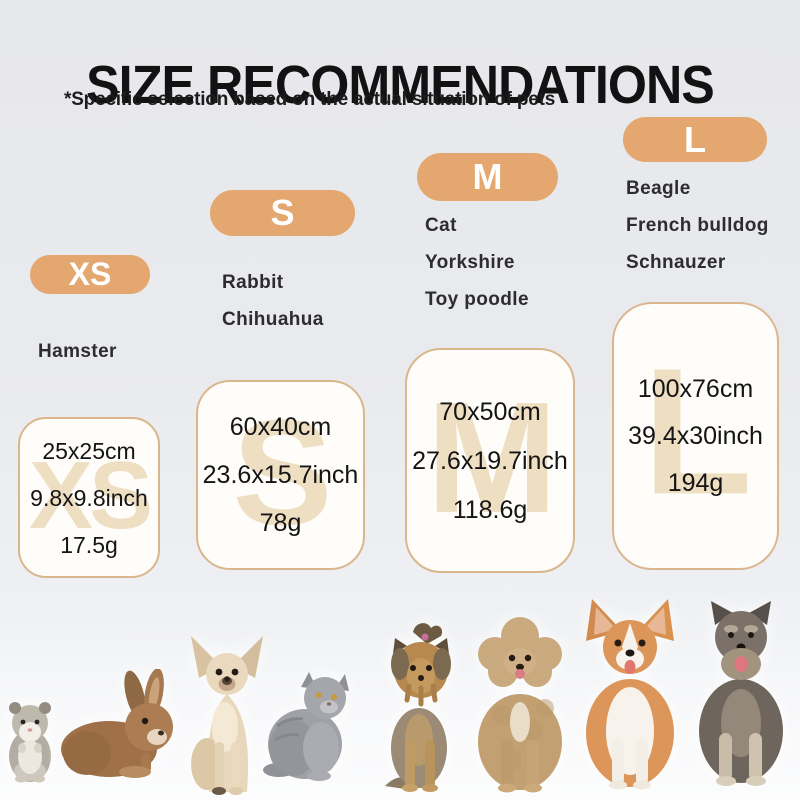 The image size is (800, 800). I want to click on dimension-cm: 25x25cm, so click(89, 450).